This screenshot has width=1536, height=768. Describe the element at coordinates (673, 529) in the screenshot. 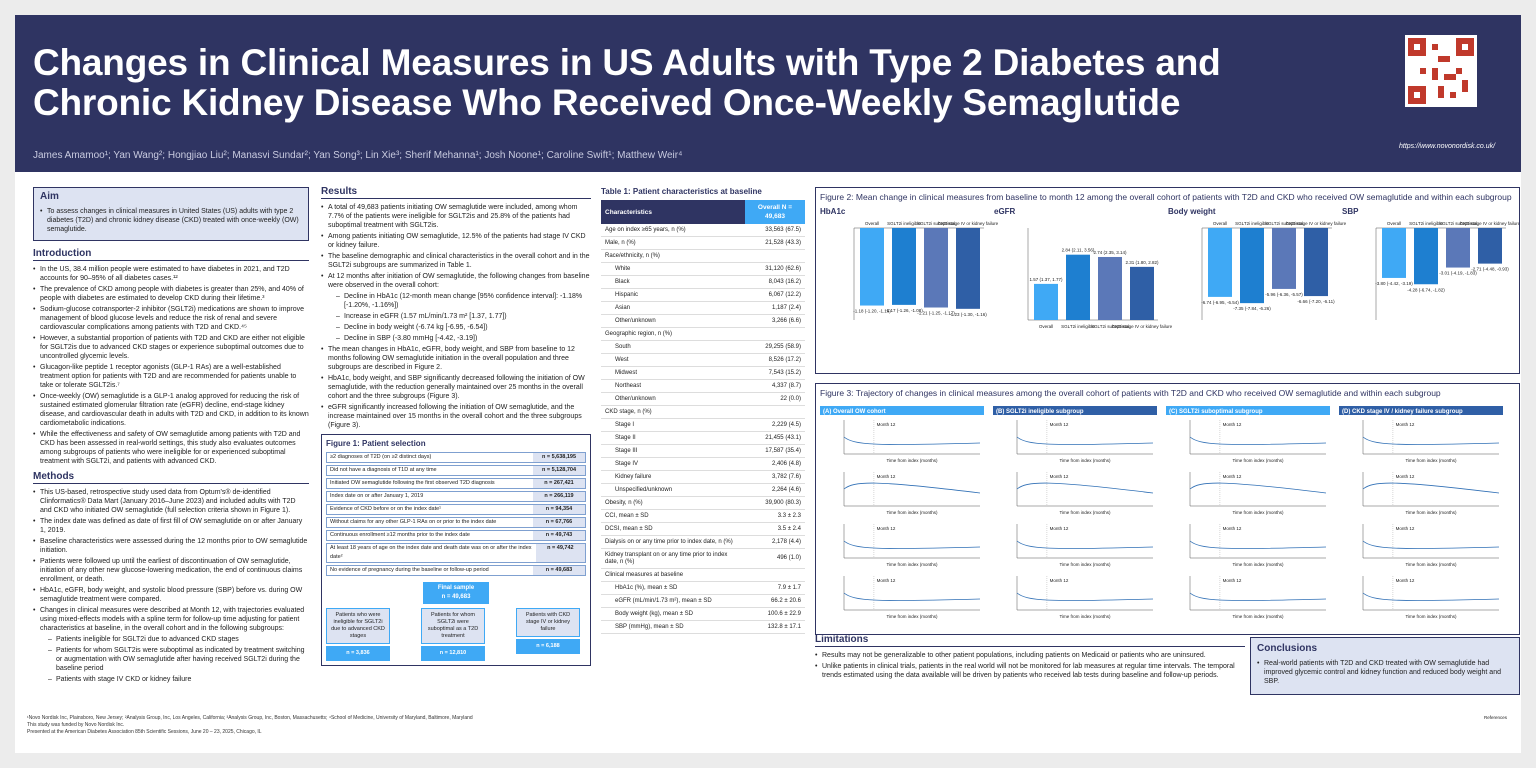

I see `table-cell-label: DCSI, mean ± SD` at that location.